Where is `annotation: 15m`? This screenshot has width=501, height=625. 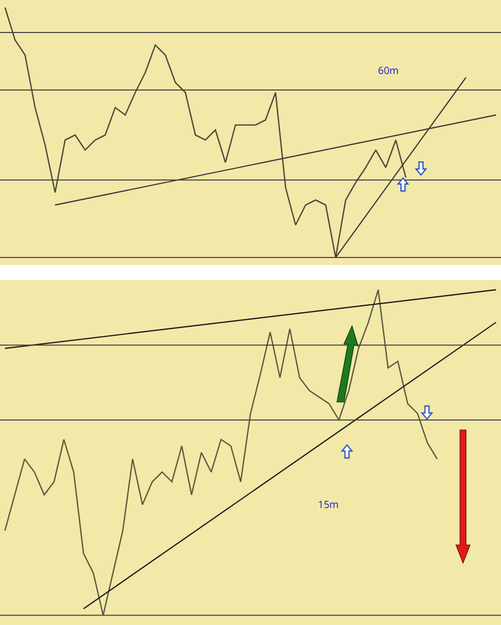 annotation: 15m is located at coordinates (328, 504).